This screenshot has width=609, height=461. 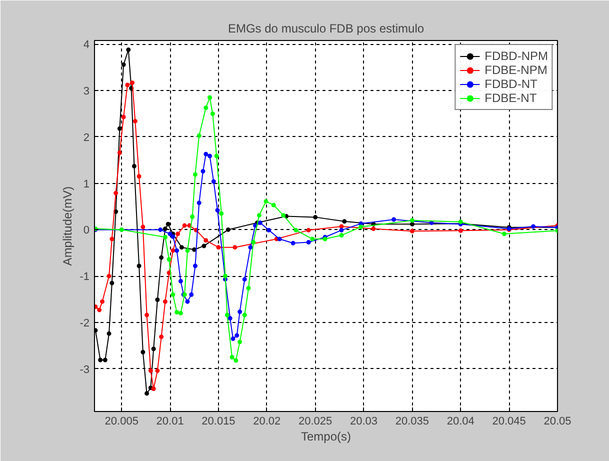 What do you see at coordinates (509, 422) in the screenshot?
I see `x-tick-label: 20.045` at bounding box center [509, 422].